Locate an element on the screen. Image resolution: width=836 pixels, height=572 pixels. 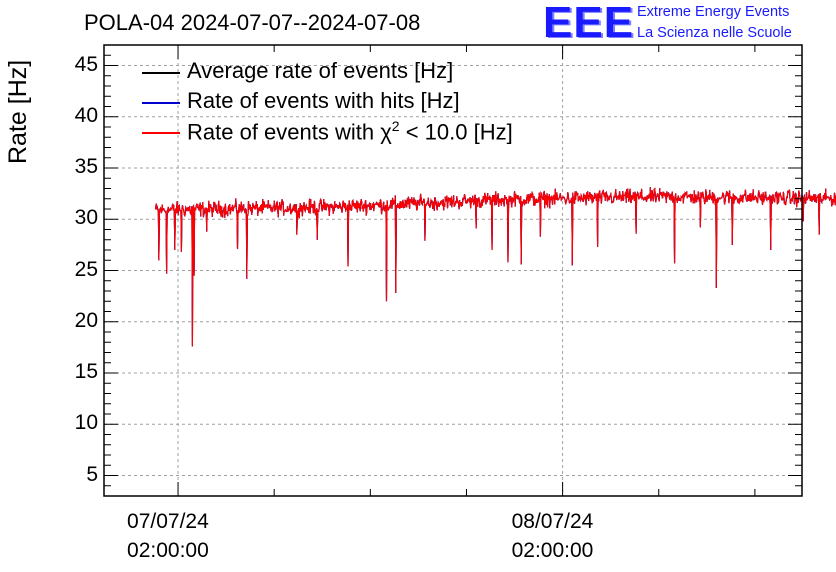
y-tick-label: 5 is located at coordinates (92, 474).